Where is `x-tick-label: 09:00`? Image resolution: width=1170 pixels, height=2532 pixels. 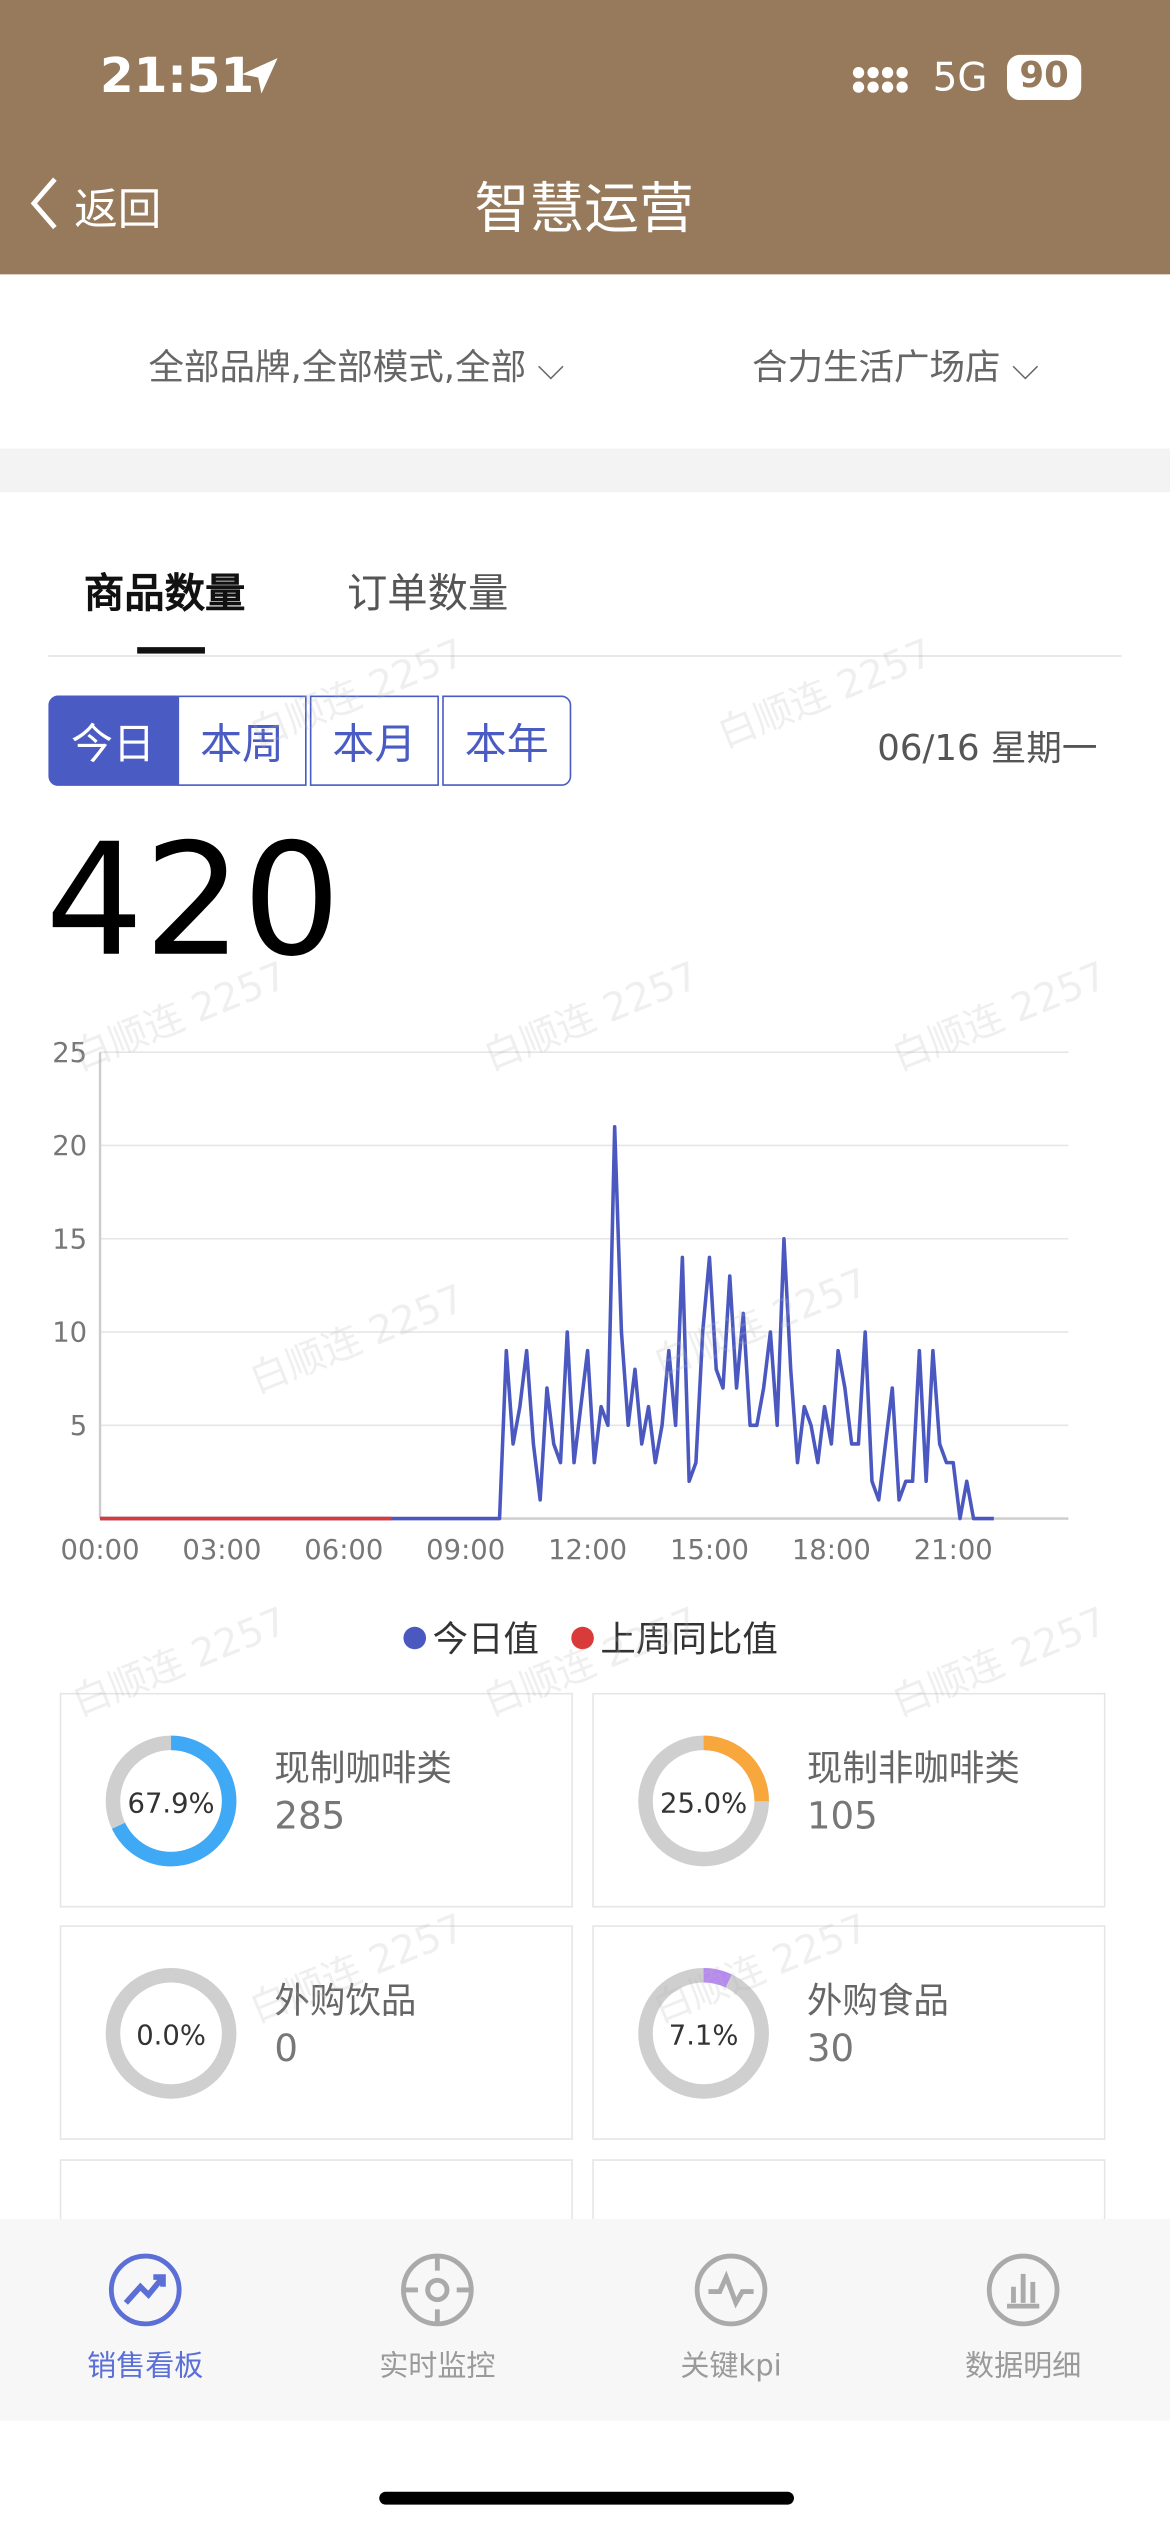 x-tick-label: 09:00 is located at coordinates (465, 1550).